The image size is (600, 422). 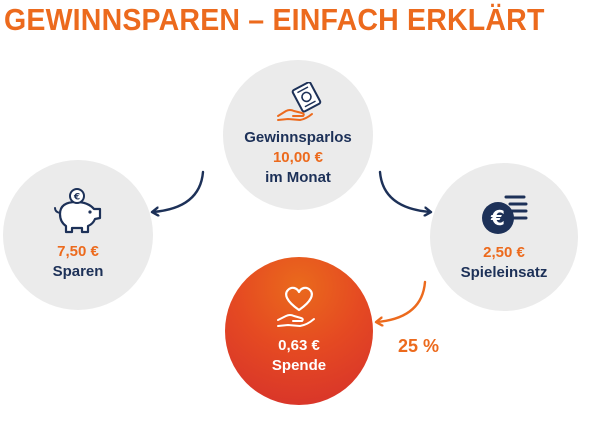 What do you see at coordinates (298, 157) in the screenshot?
I see `ticket-amount: 10,00 €` at bounding box center [298, 157].